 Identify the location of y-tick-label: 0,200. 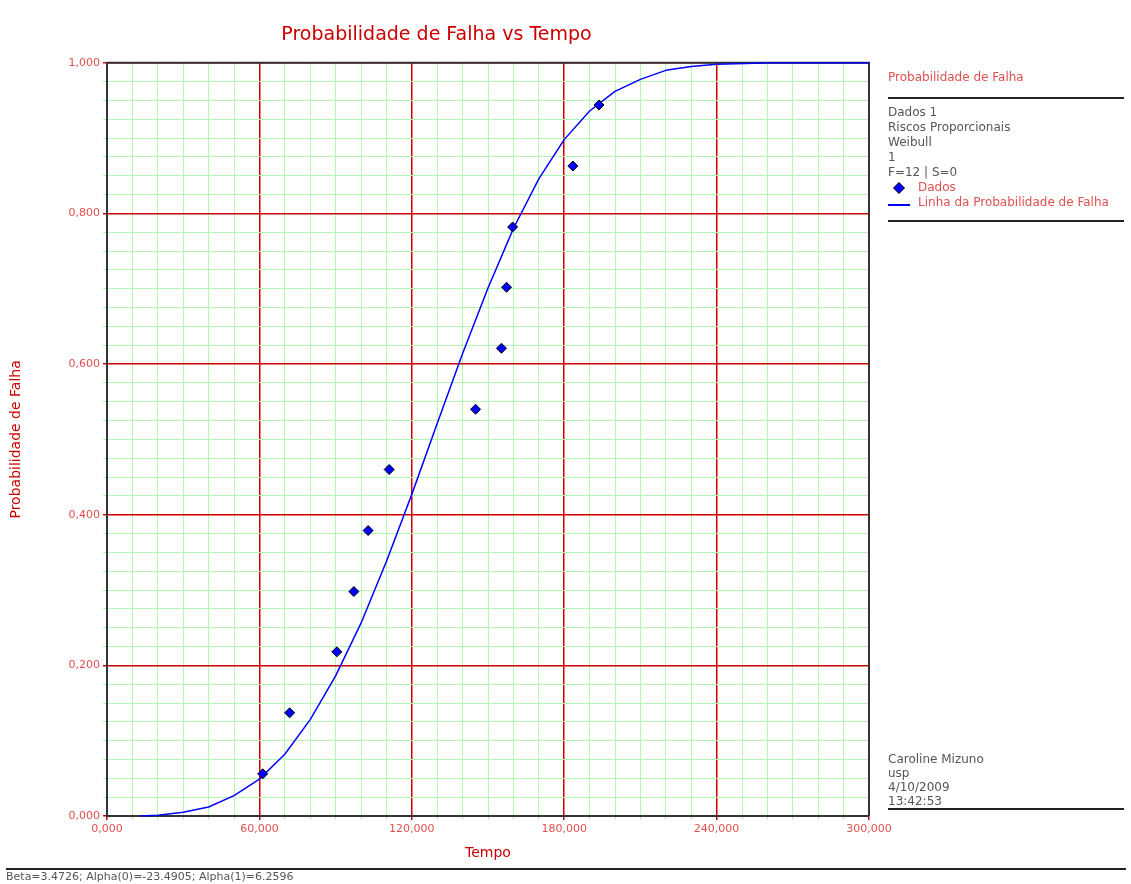
(84, 665).